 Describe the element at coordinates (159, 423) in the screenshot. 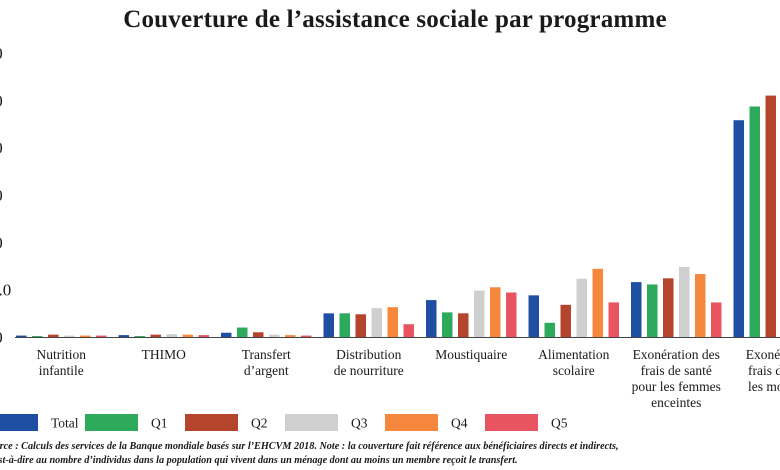

I see `legend-label: Q1` at that location.